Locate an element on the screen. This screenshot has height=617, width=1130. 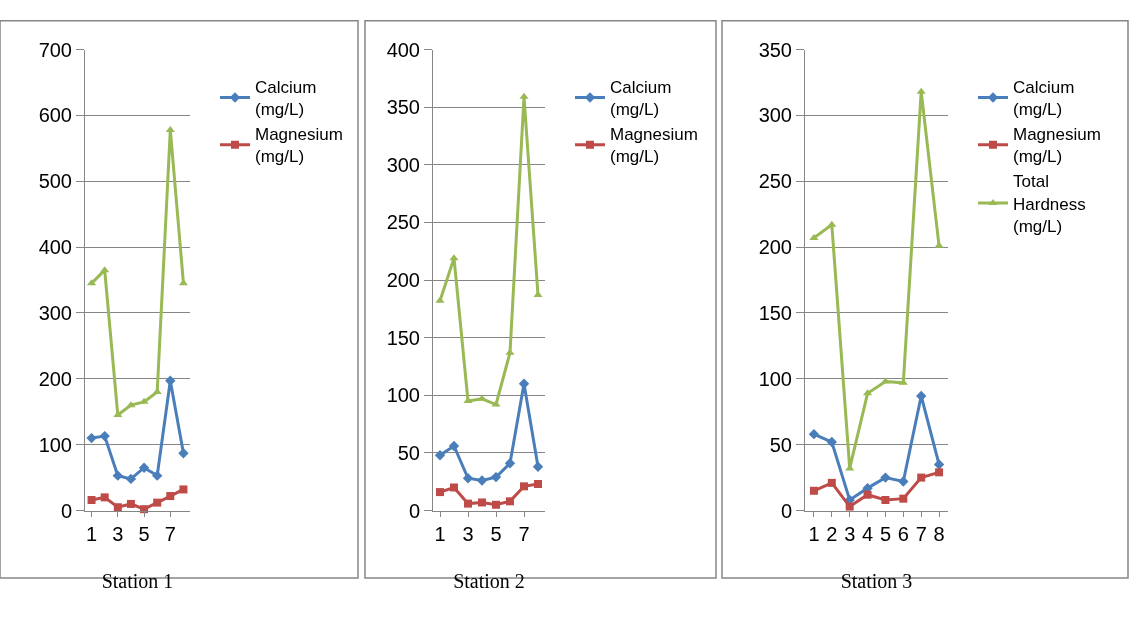
x-axis-title: Station 1 is located at coordinates (137, 581).